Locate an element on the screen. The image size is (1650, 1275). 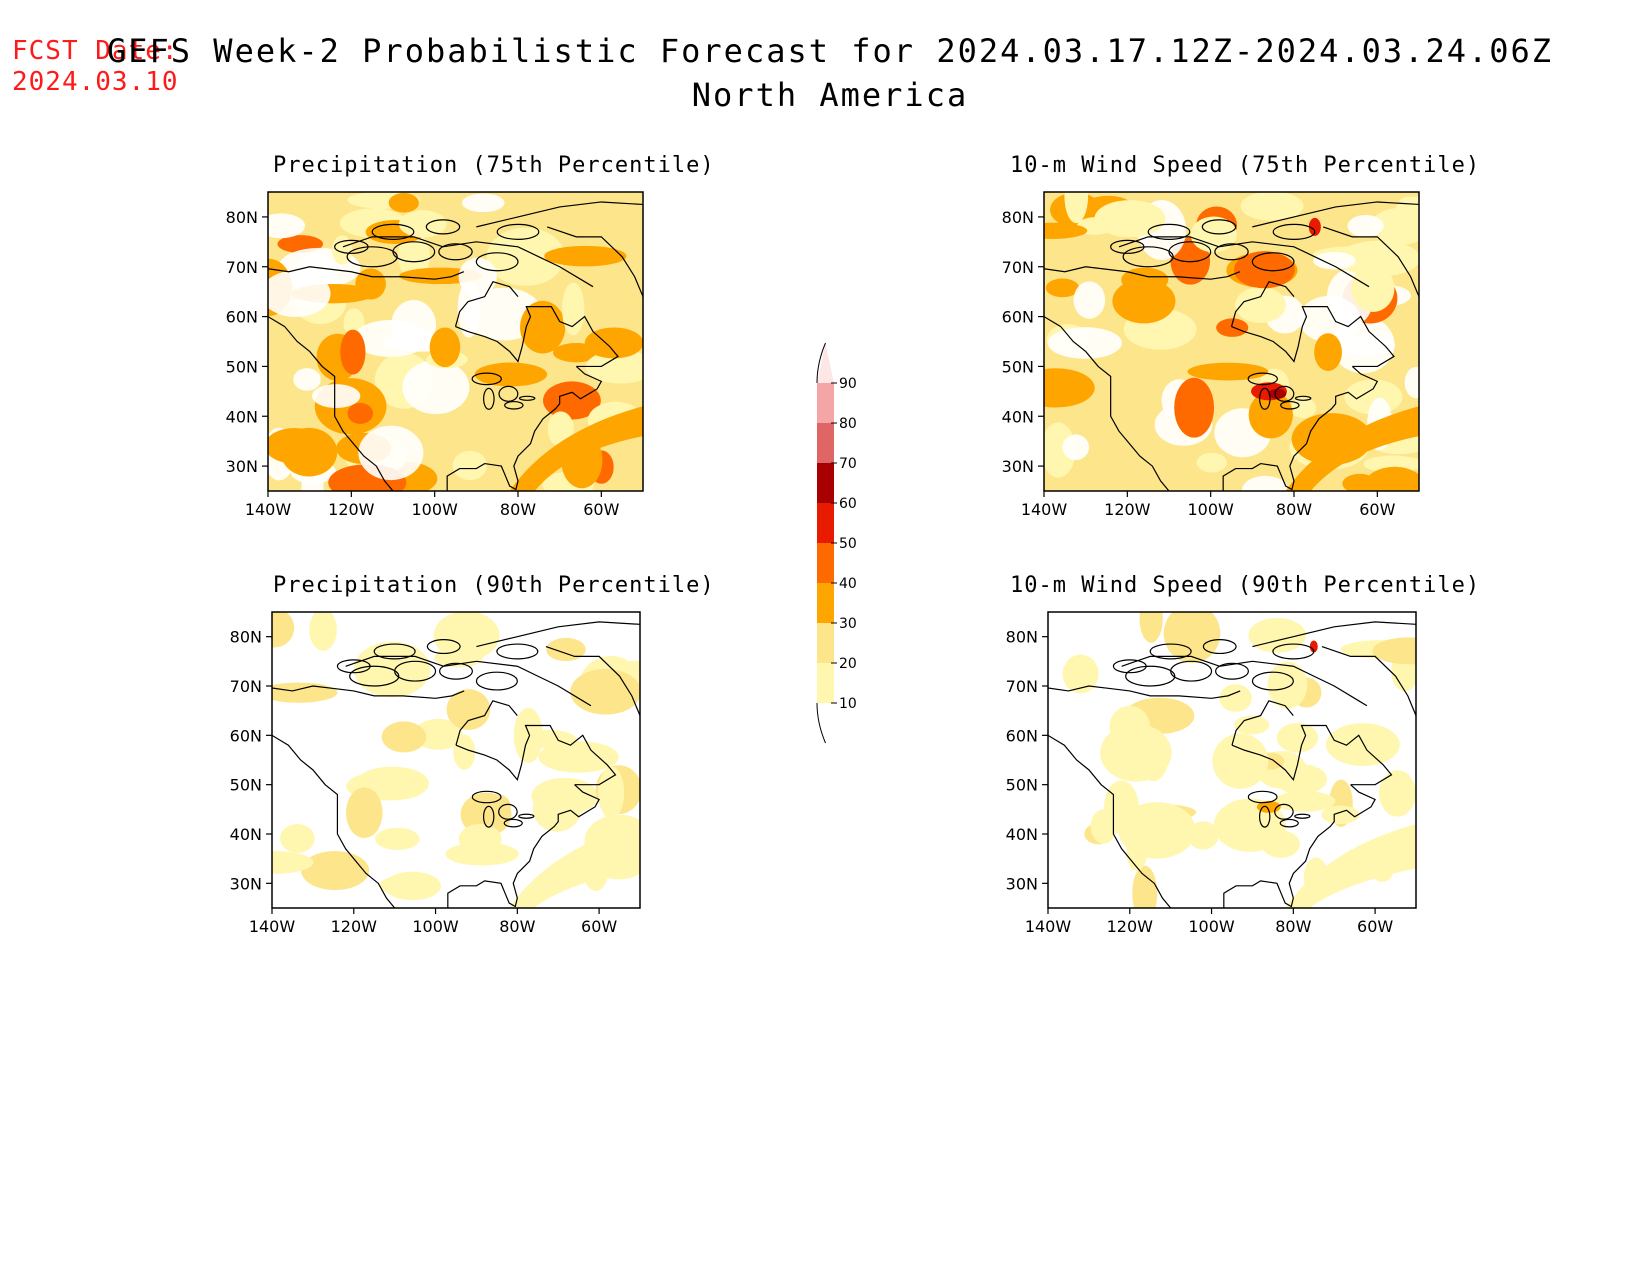
map-precip-75: 80N 70N 60N 50N 40N 30N 140W 120W 100W 80W 60W is located at coordinates (435, 355).